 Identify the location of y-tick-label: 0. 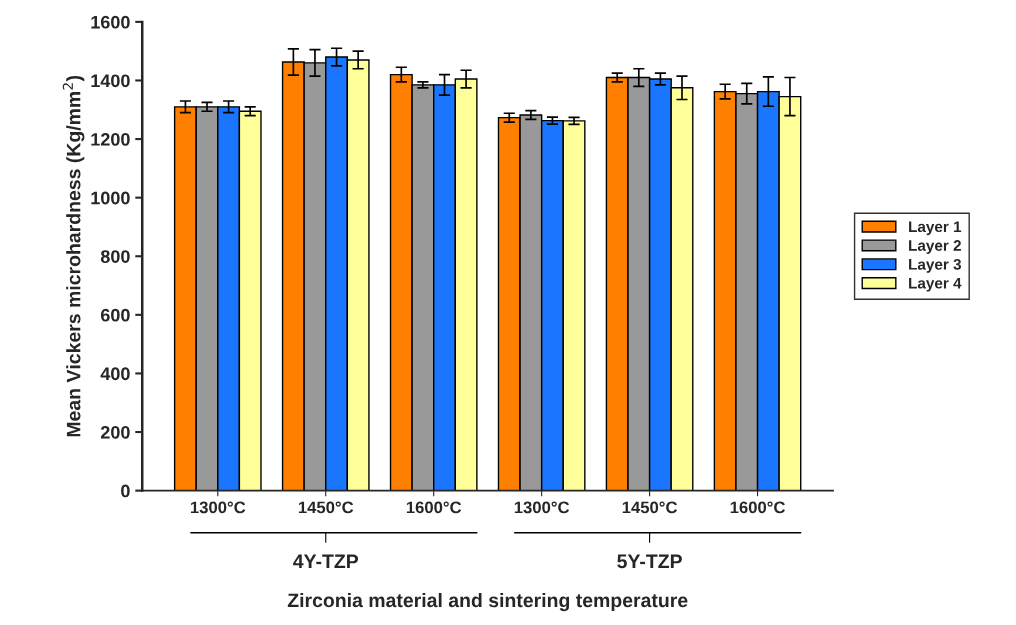
(125, 491).